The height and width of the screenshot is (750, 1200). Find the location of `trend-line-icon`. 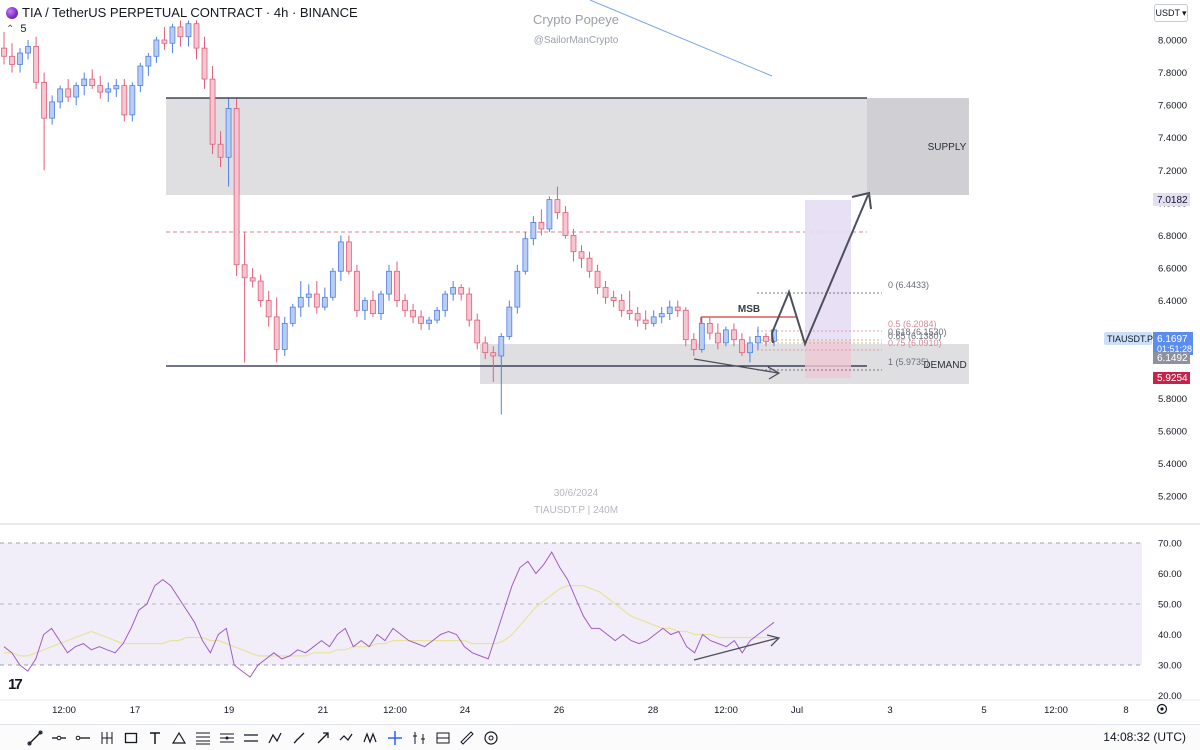

trend-line-icon is located at coordinates (35, 738).